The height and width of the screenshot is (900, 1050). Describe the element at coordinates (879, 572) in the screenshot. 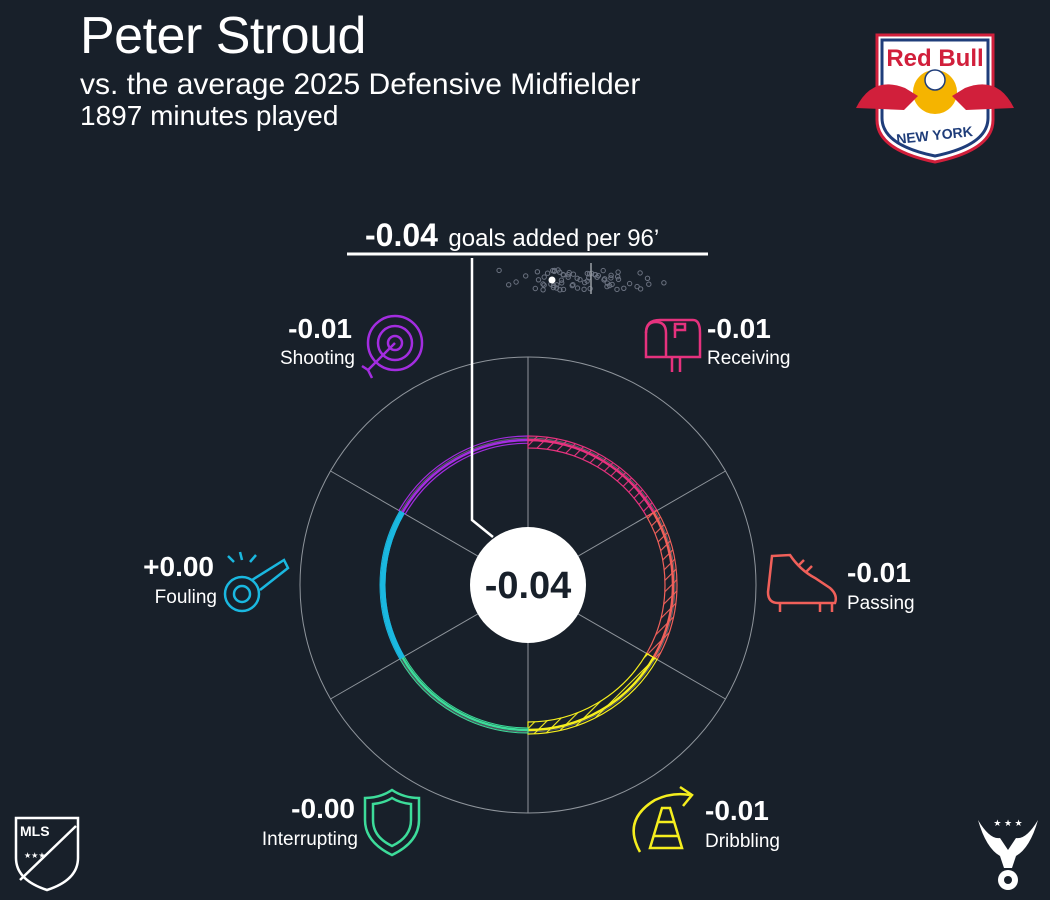

I see `passing-value: -0.01` at that location.